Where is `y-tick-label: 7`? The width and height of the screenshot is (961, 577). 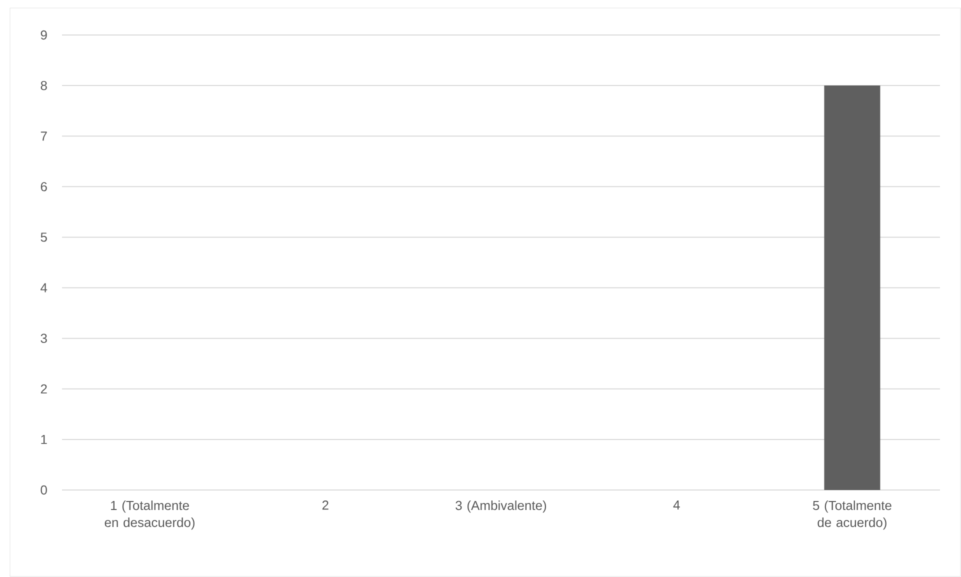 y-tick-label: 7 is located at coordinates (43, 136).